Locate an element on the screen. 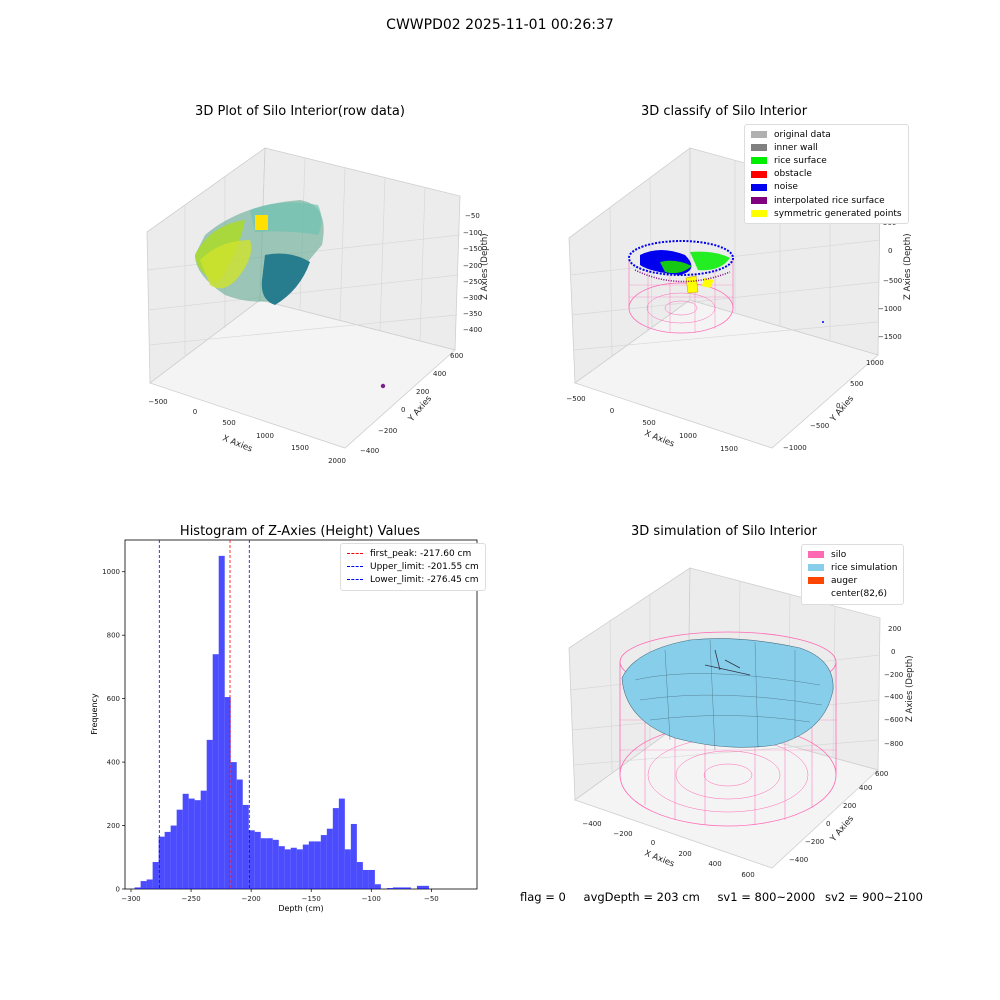  classify-y-axis-label: Y Axies is located at coordinates (842, 409).